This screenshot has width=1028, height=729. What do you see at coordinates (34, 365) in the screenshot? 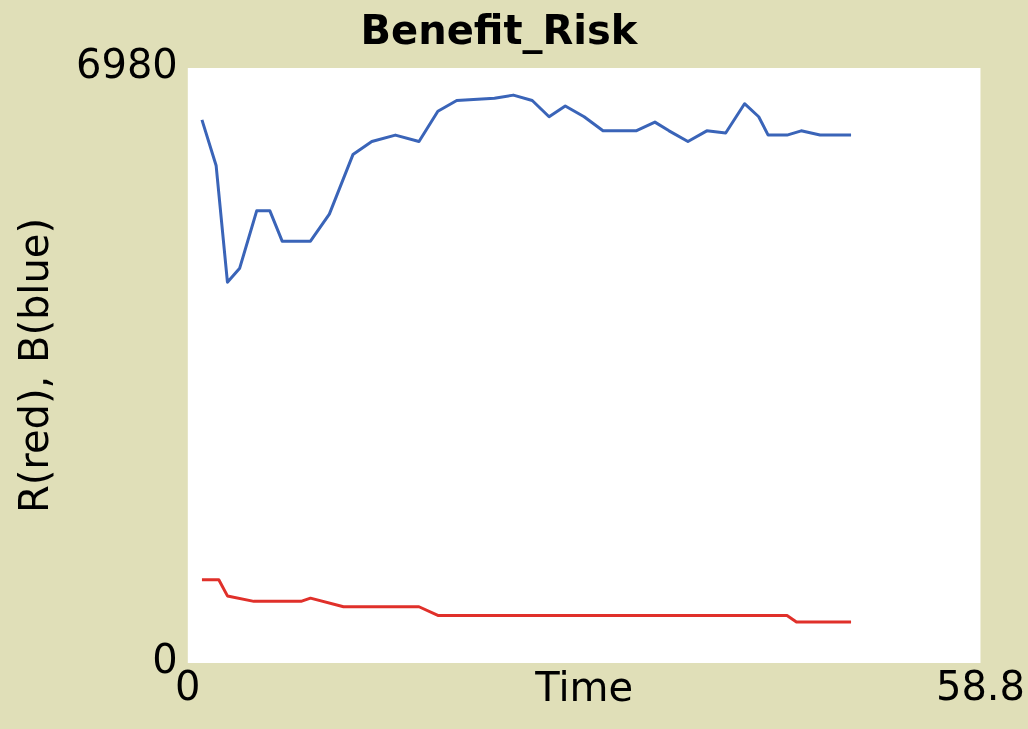
I see `y-axis-title: R(red), B(blue)` at bounding box center [34, 365].